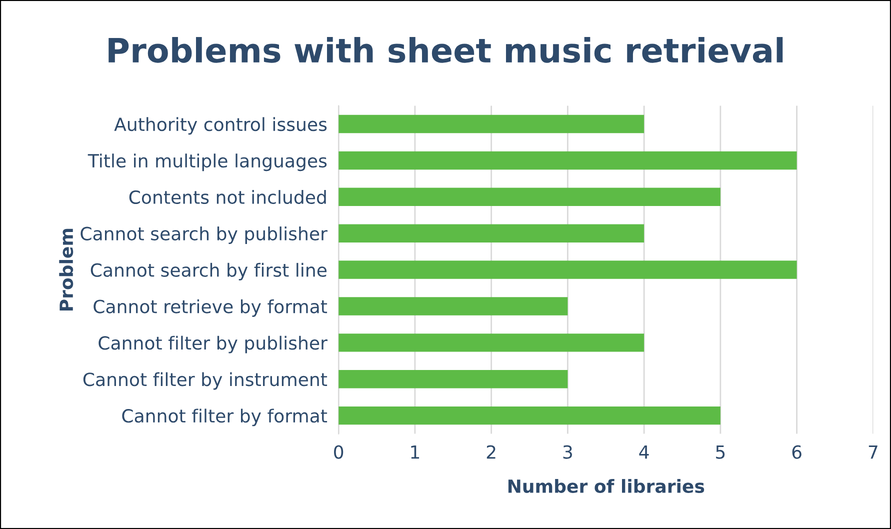 The height and width of the screenshot is (529, 891). Describe the element at coordinates (211, 308) in the screenshot. I see `y-tick-label: Cannot retrieve by format` at that location.